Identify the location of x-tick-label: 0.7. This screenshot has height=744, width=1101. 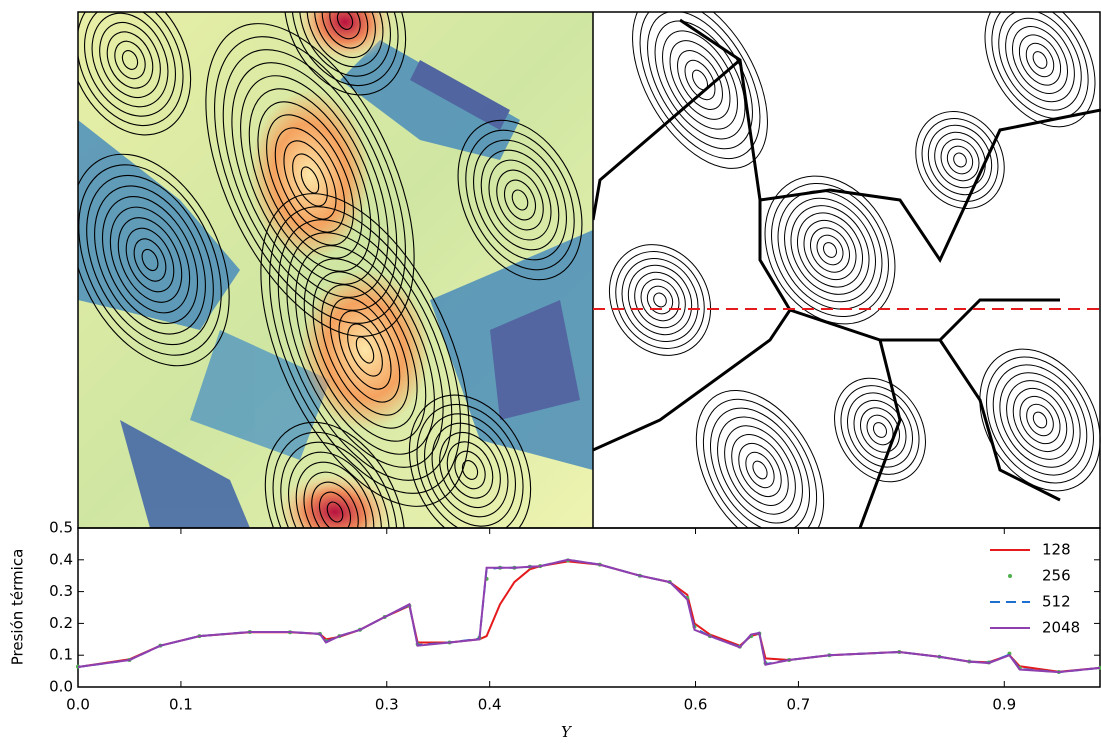
(799, 705).